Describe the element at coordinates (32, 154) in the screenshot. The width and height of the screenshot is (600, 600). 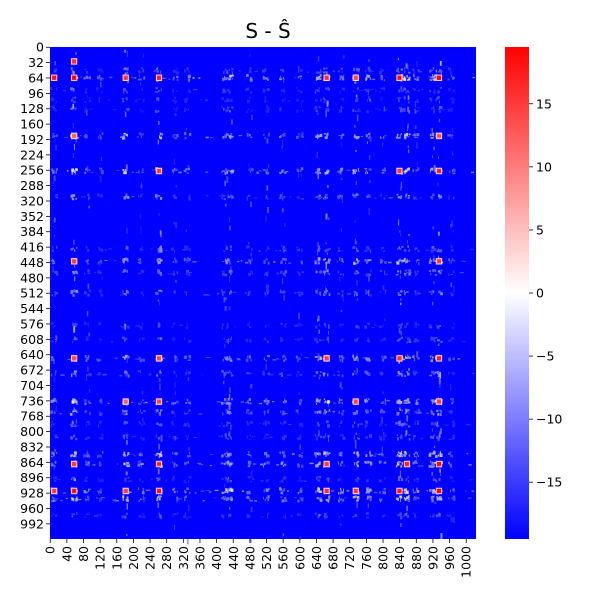
I see `y-tick-label: 224` at that location.